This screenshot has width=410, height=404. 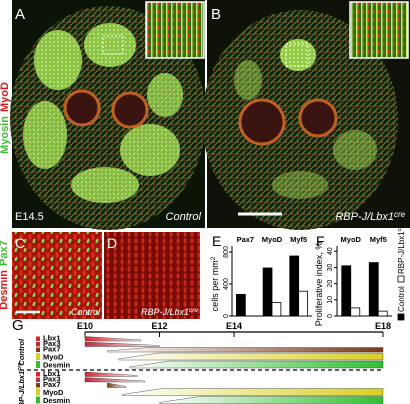 I want to click on y-tick-label: 30, so click(x=330, y=267).